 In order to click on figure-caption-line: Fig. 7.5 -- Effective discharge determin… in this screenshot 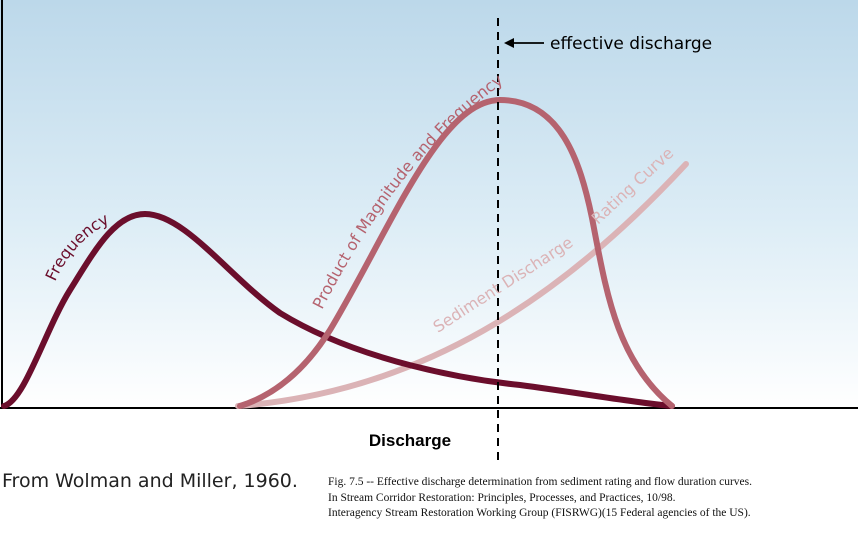, I will do `click(540, 482)`.